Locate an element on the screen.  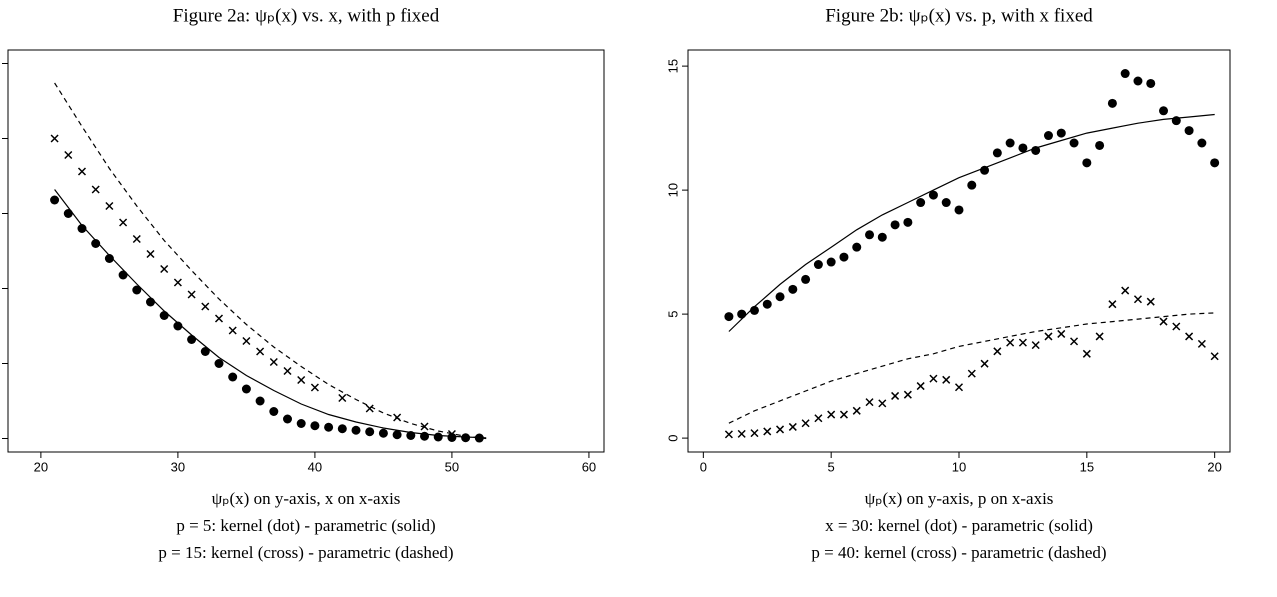
x-tick-label: 40 is located at coordinates (315, 466).